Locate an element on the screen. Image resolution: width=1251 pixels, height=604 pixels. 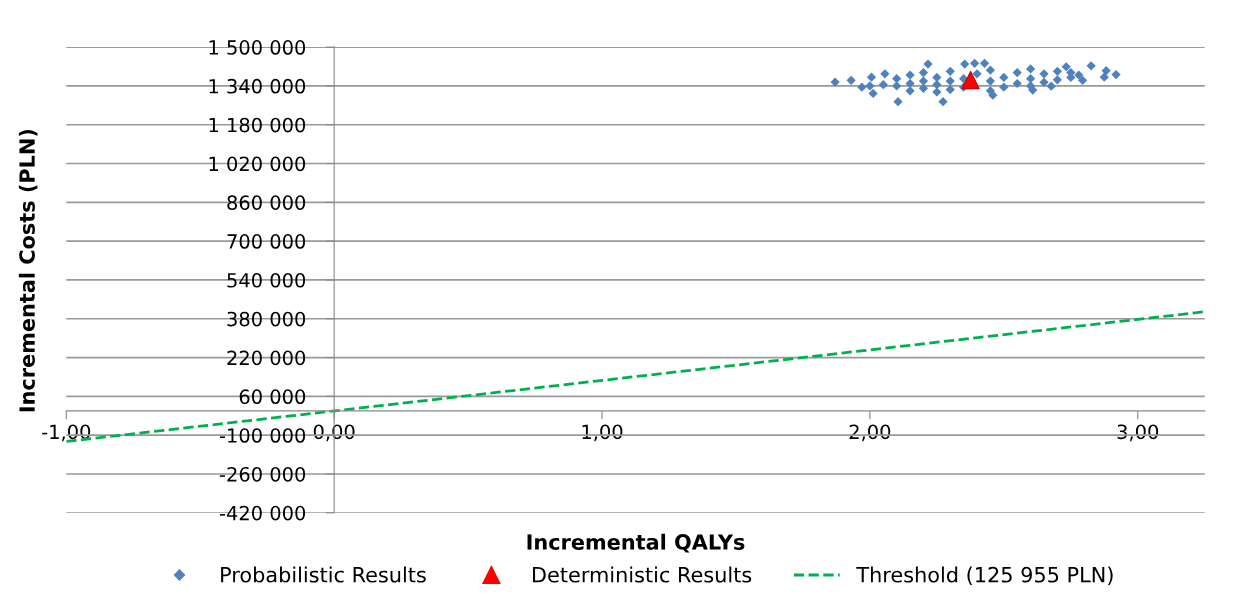
legend-label: Probabilistic Results is located at coordinates (323, 574).